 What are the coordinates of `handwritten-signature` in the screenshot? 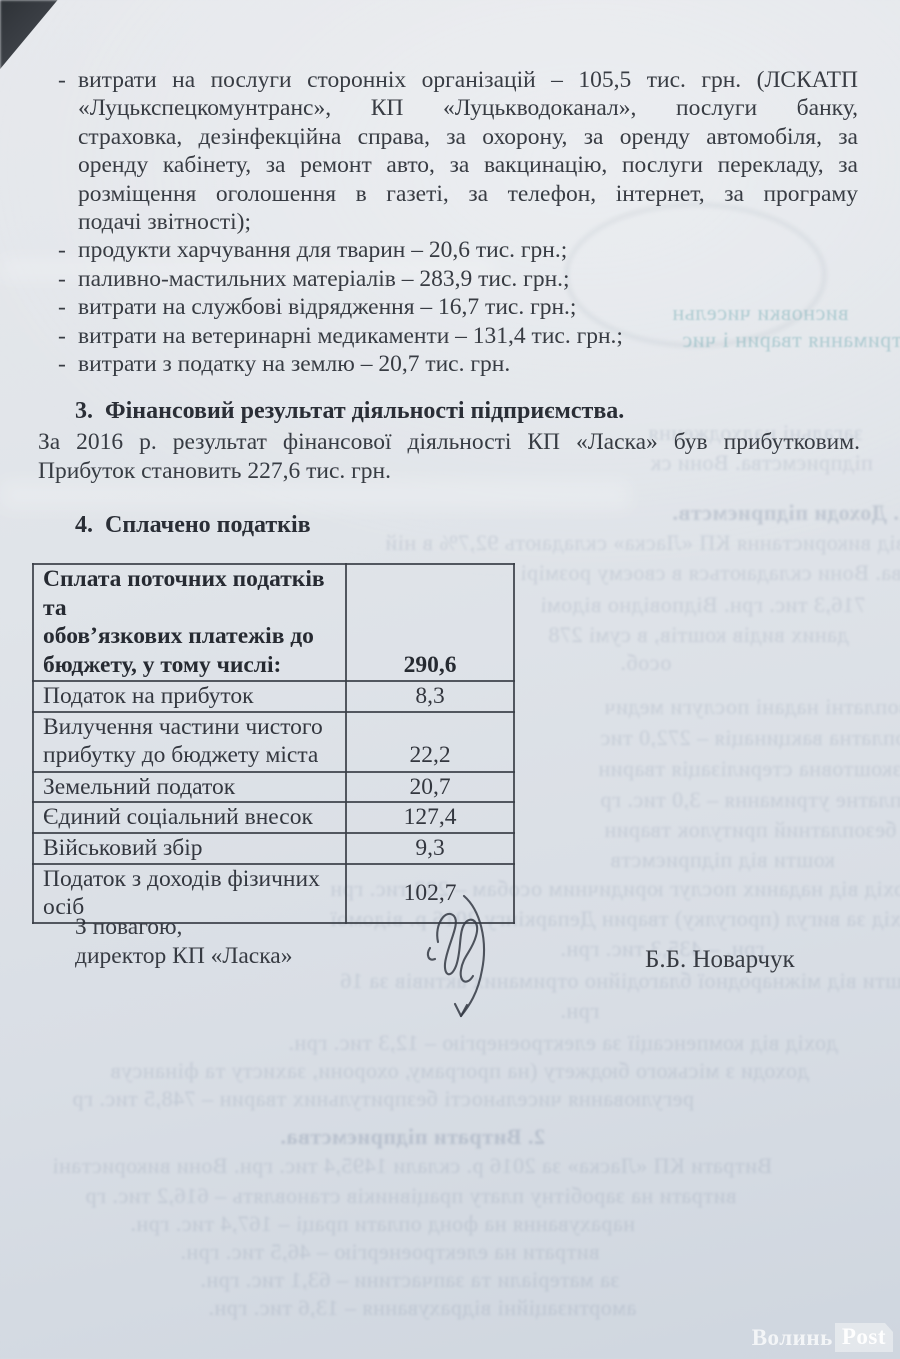 It's located at (456, 956).